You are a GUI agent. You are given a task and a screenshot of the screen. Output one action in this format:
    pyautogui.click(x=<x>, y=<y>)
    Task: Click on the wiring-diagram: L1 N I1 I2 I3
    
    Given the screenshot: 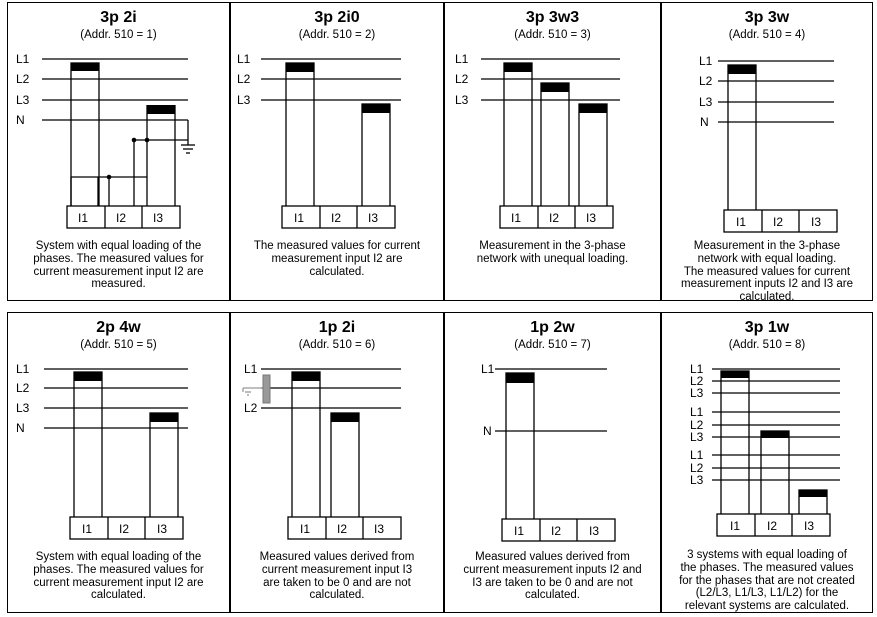 What is the action you would take?
    pyautogui.click(x=548, y=452)
    